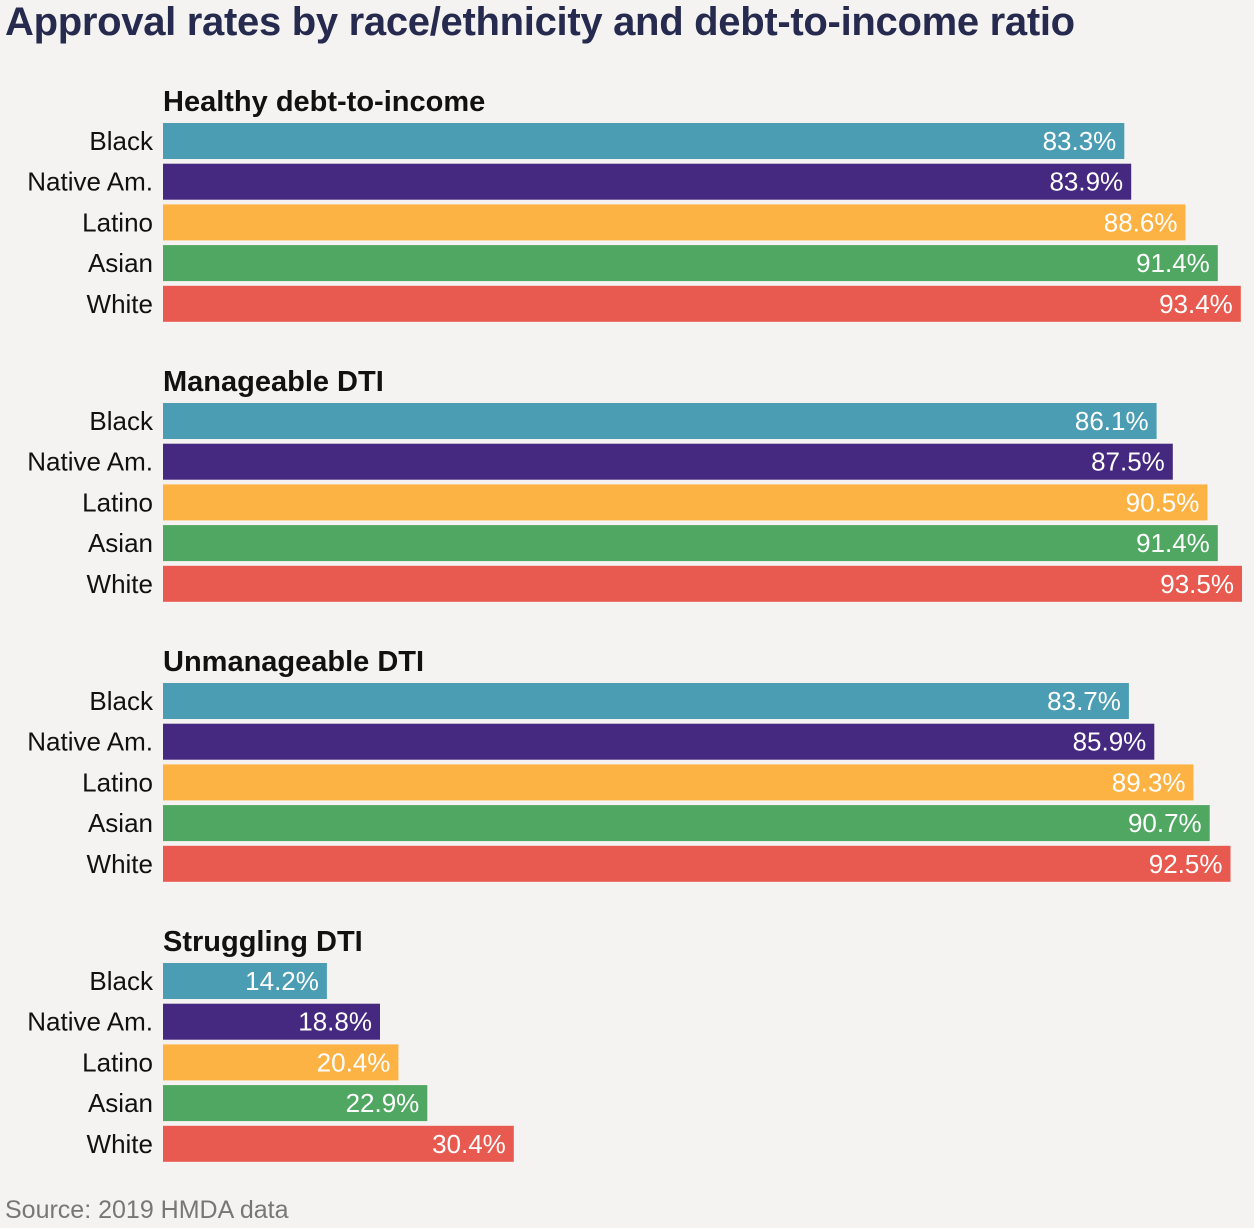 This screenshot has width=1254, height=1228. What do you see at coordinates (354, 1062) in the screenshot?
I see `data-label: 20.4%` at bounding box center [354, 1062].